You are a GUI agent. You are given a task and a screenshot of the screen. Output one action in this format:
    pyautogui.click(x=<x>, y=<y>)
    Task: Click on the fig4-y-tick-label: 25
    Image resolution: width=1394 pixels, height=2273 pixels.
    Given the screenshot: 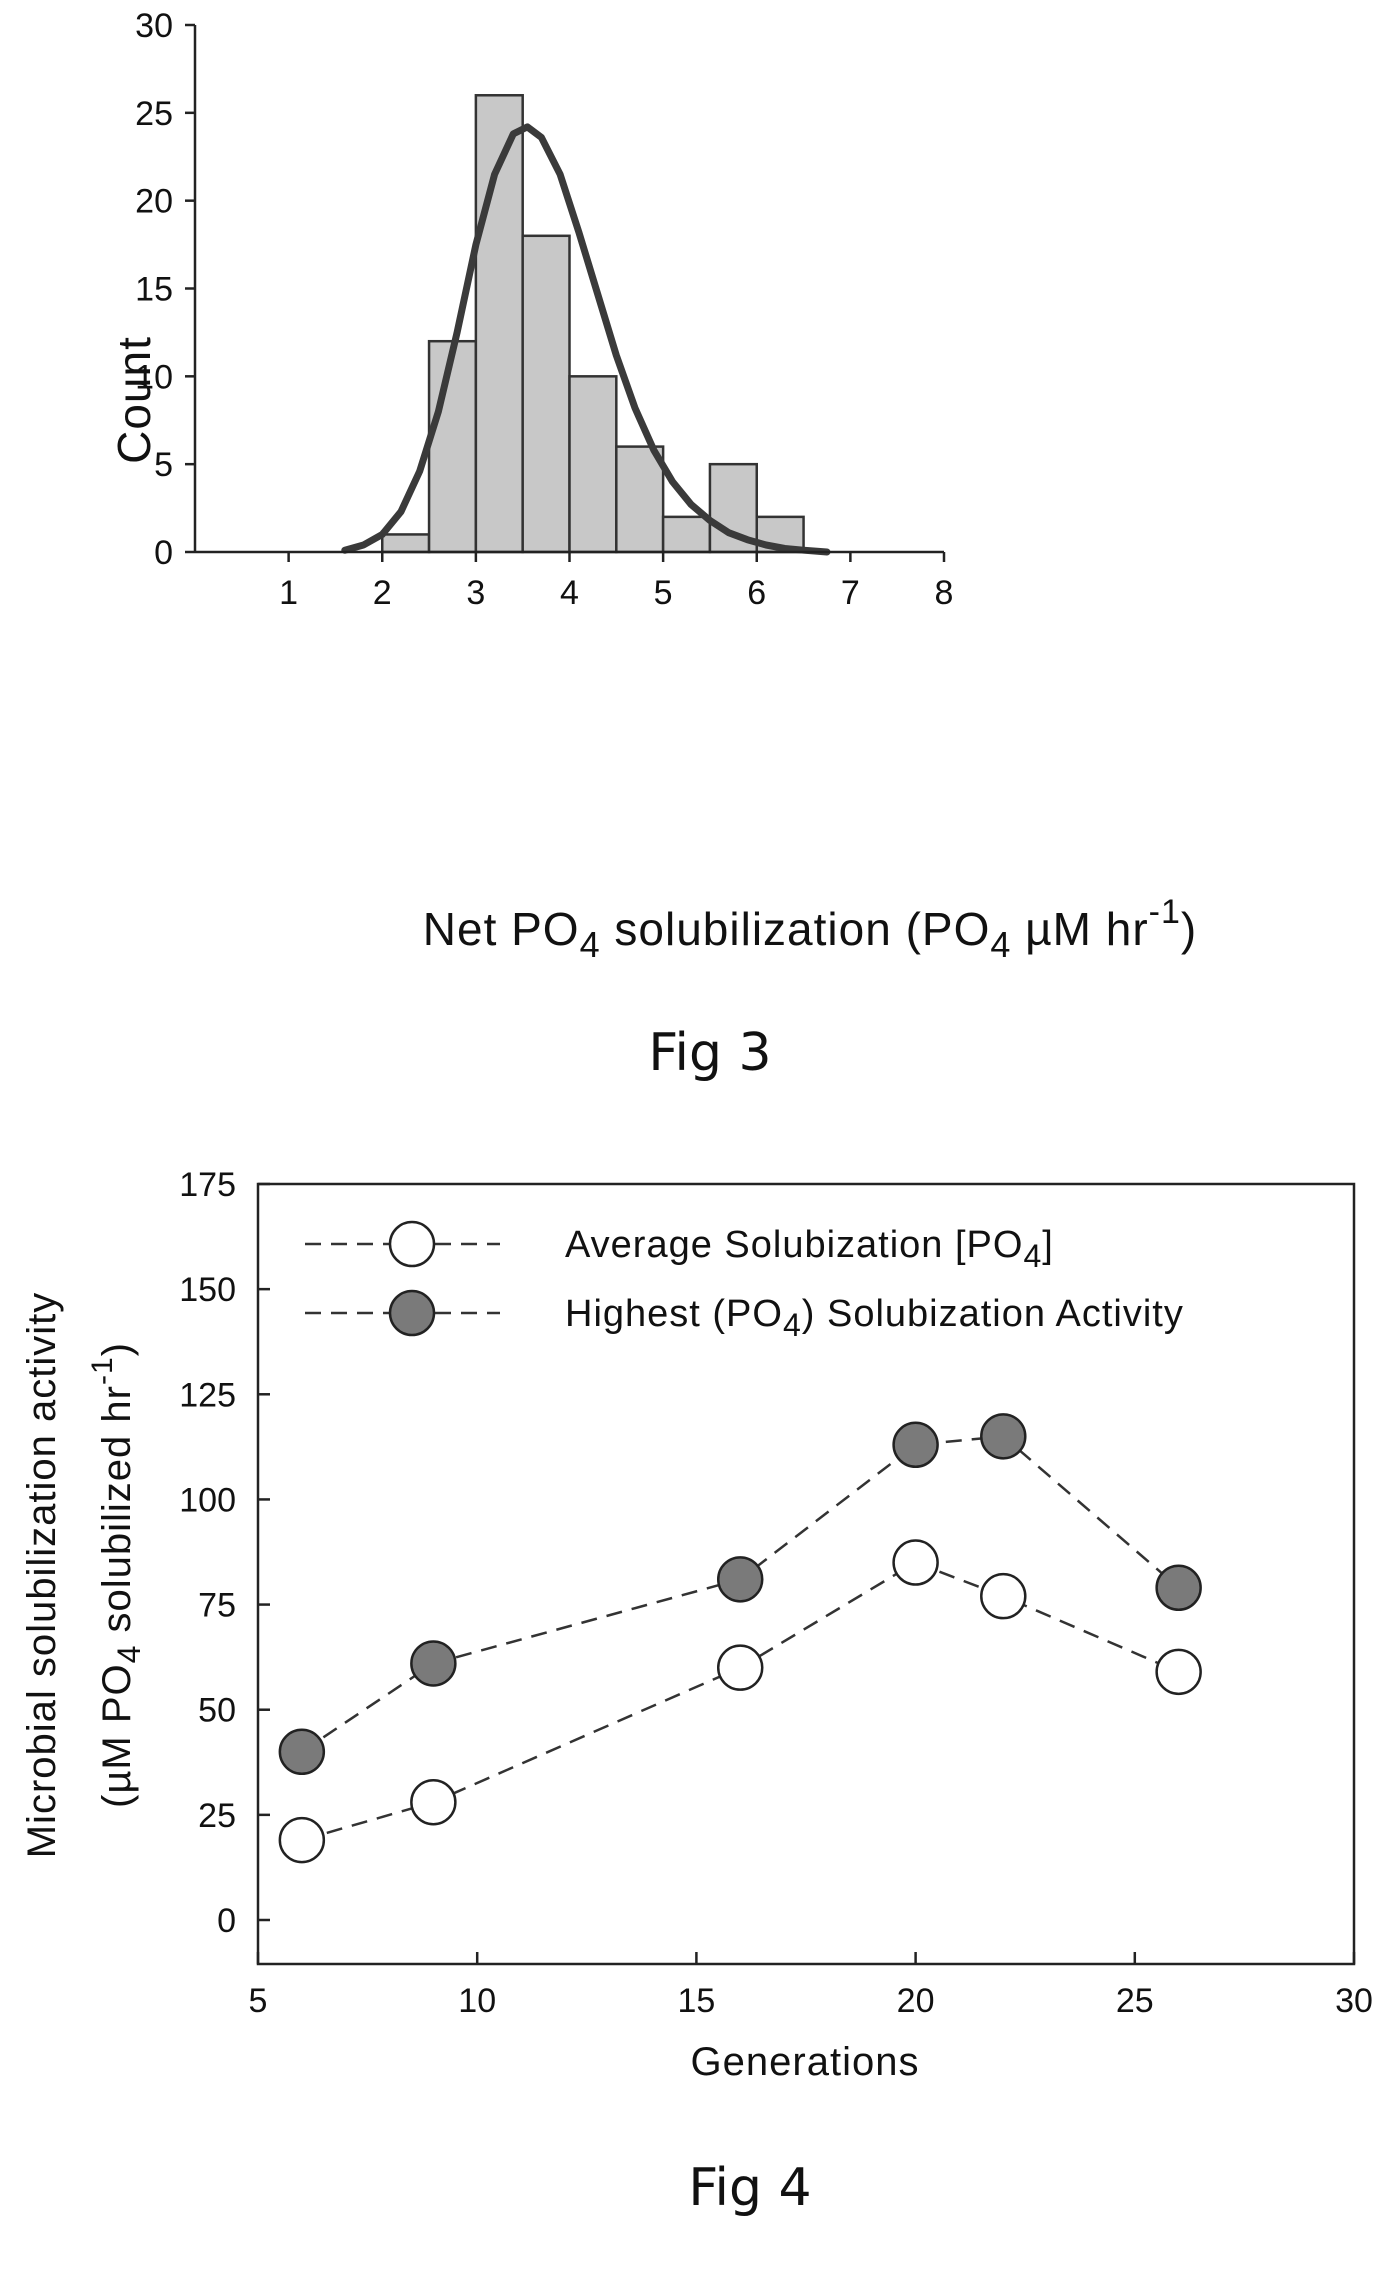 What is the action you would take?
    pyautogui.click(x=217, y=1816)
    